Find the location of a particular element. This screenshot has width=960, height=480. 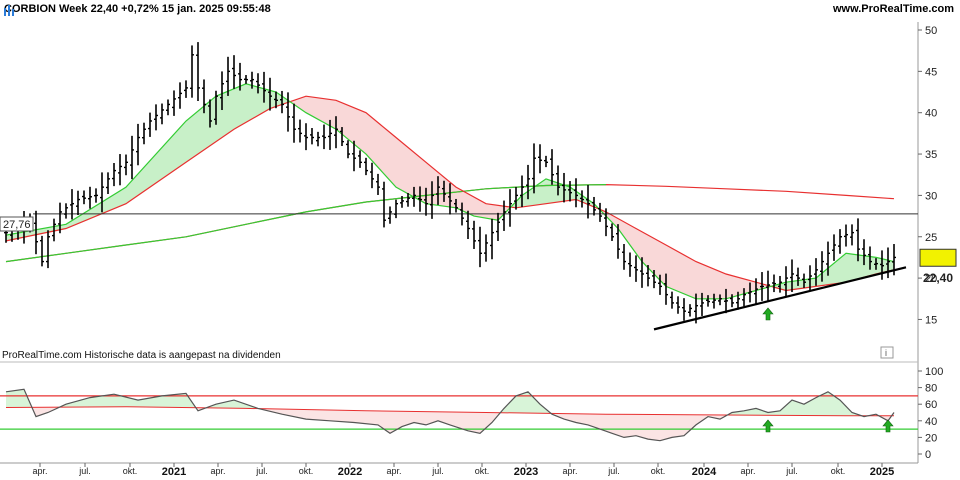

rsi-signal-arrows is located at coordinates (828, 426).